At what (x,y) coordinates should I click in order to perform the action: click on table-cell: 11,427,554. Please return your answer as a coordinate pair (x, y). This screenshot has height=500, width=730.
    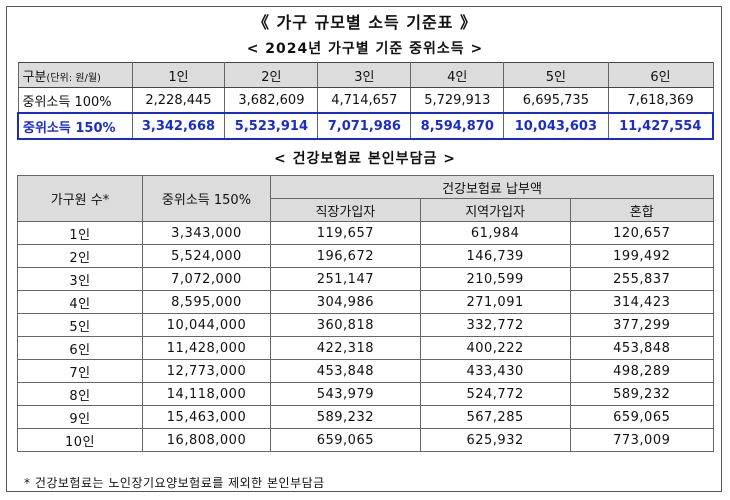
    Looking at the image, I should click on (660, 126).